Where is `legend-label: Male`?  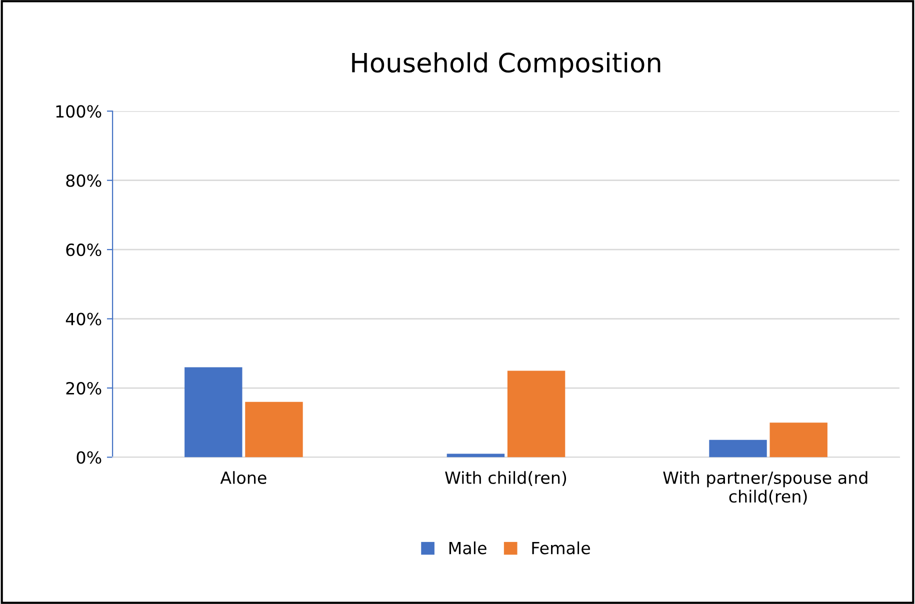
legend-label: Male is located at coordinates (467, 547).